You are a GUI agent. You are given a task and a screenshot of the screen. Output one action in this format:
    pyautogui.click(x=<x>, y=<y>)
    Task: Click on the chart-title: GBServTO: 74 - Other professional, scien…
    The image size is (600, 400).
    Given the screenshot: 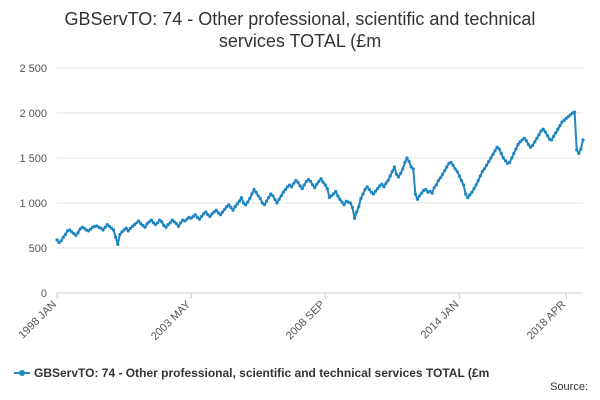 What is the action you would take?
    pyautogui.click(x=300, y=30)
    